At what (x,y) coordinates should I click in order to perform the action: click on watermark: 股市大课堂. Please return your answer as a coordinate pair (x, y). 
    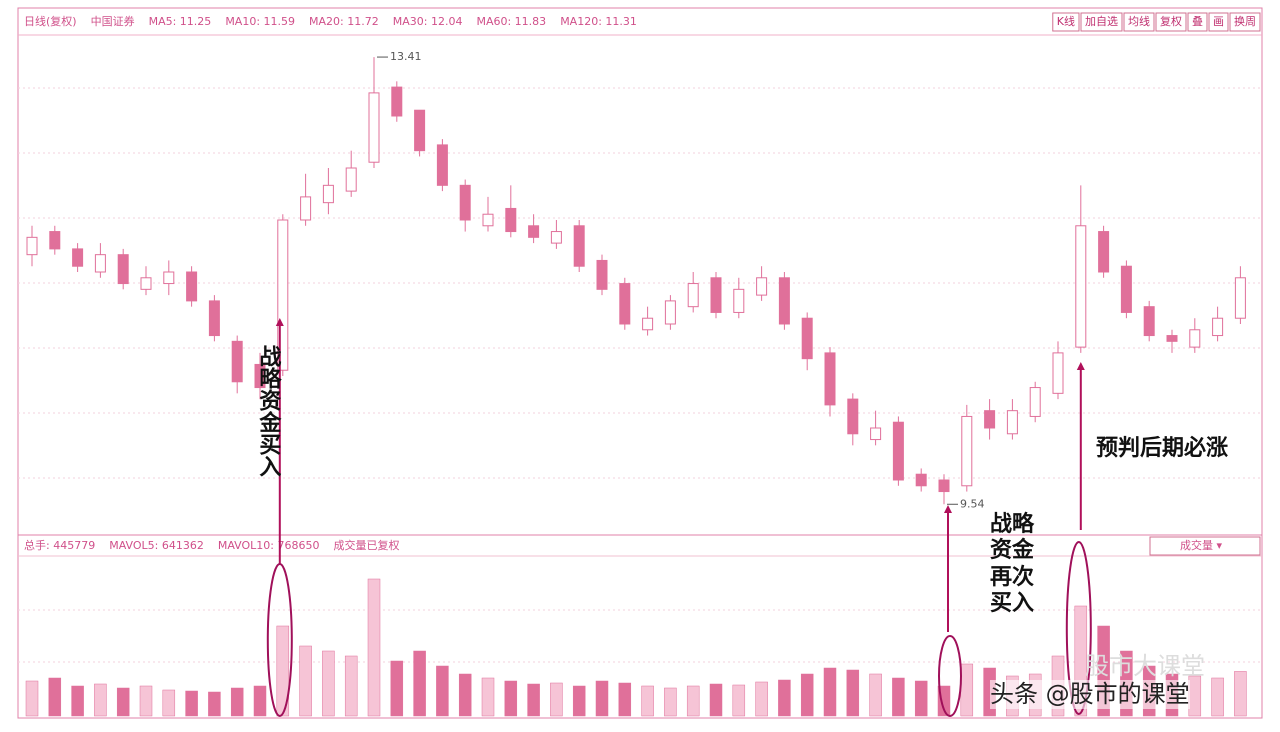
    Looking at the image, I should click on (1145, 666).